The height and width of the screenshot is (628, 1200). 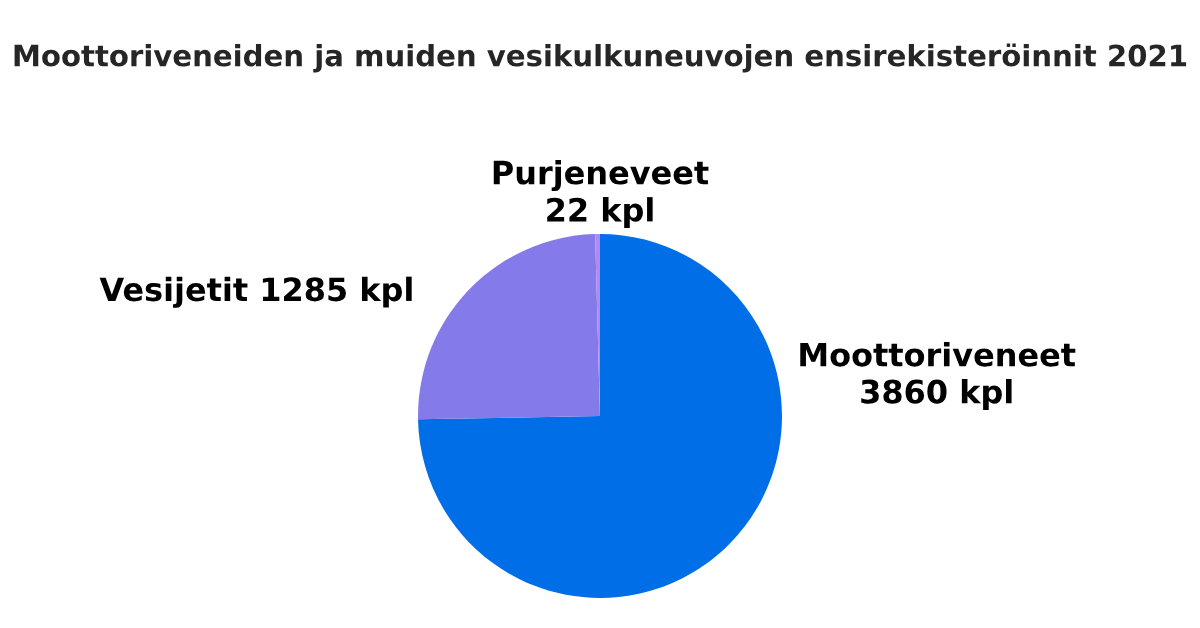 What do you see at coordinates (255, 292) in the screenshot?
I see `slice-label: Vesijetit 1285 kpl` at bounding box center [255, 292].